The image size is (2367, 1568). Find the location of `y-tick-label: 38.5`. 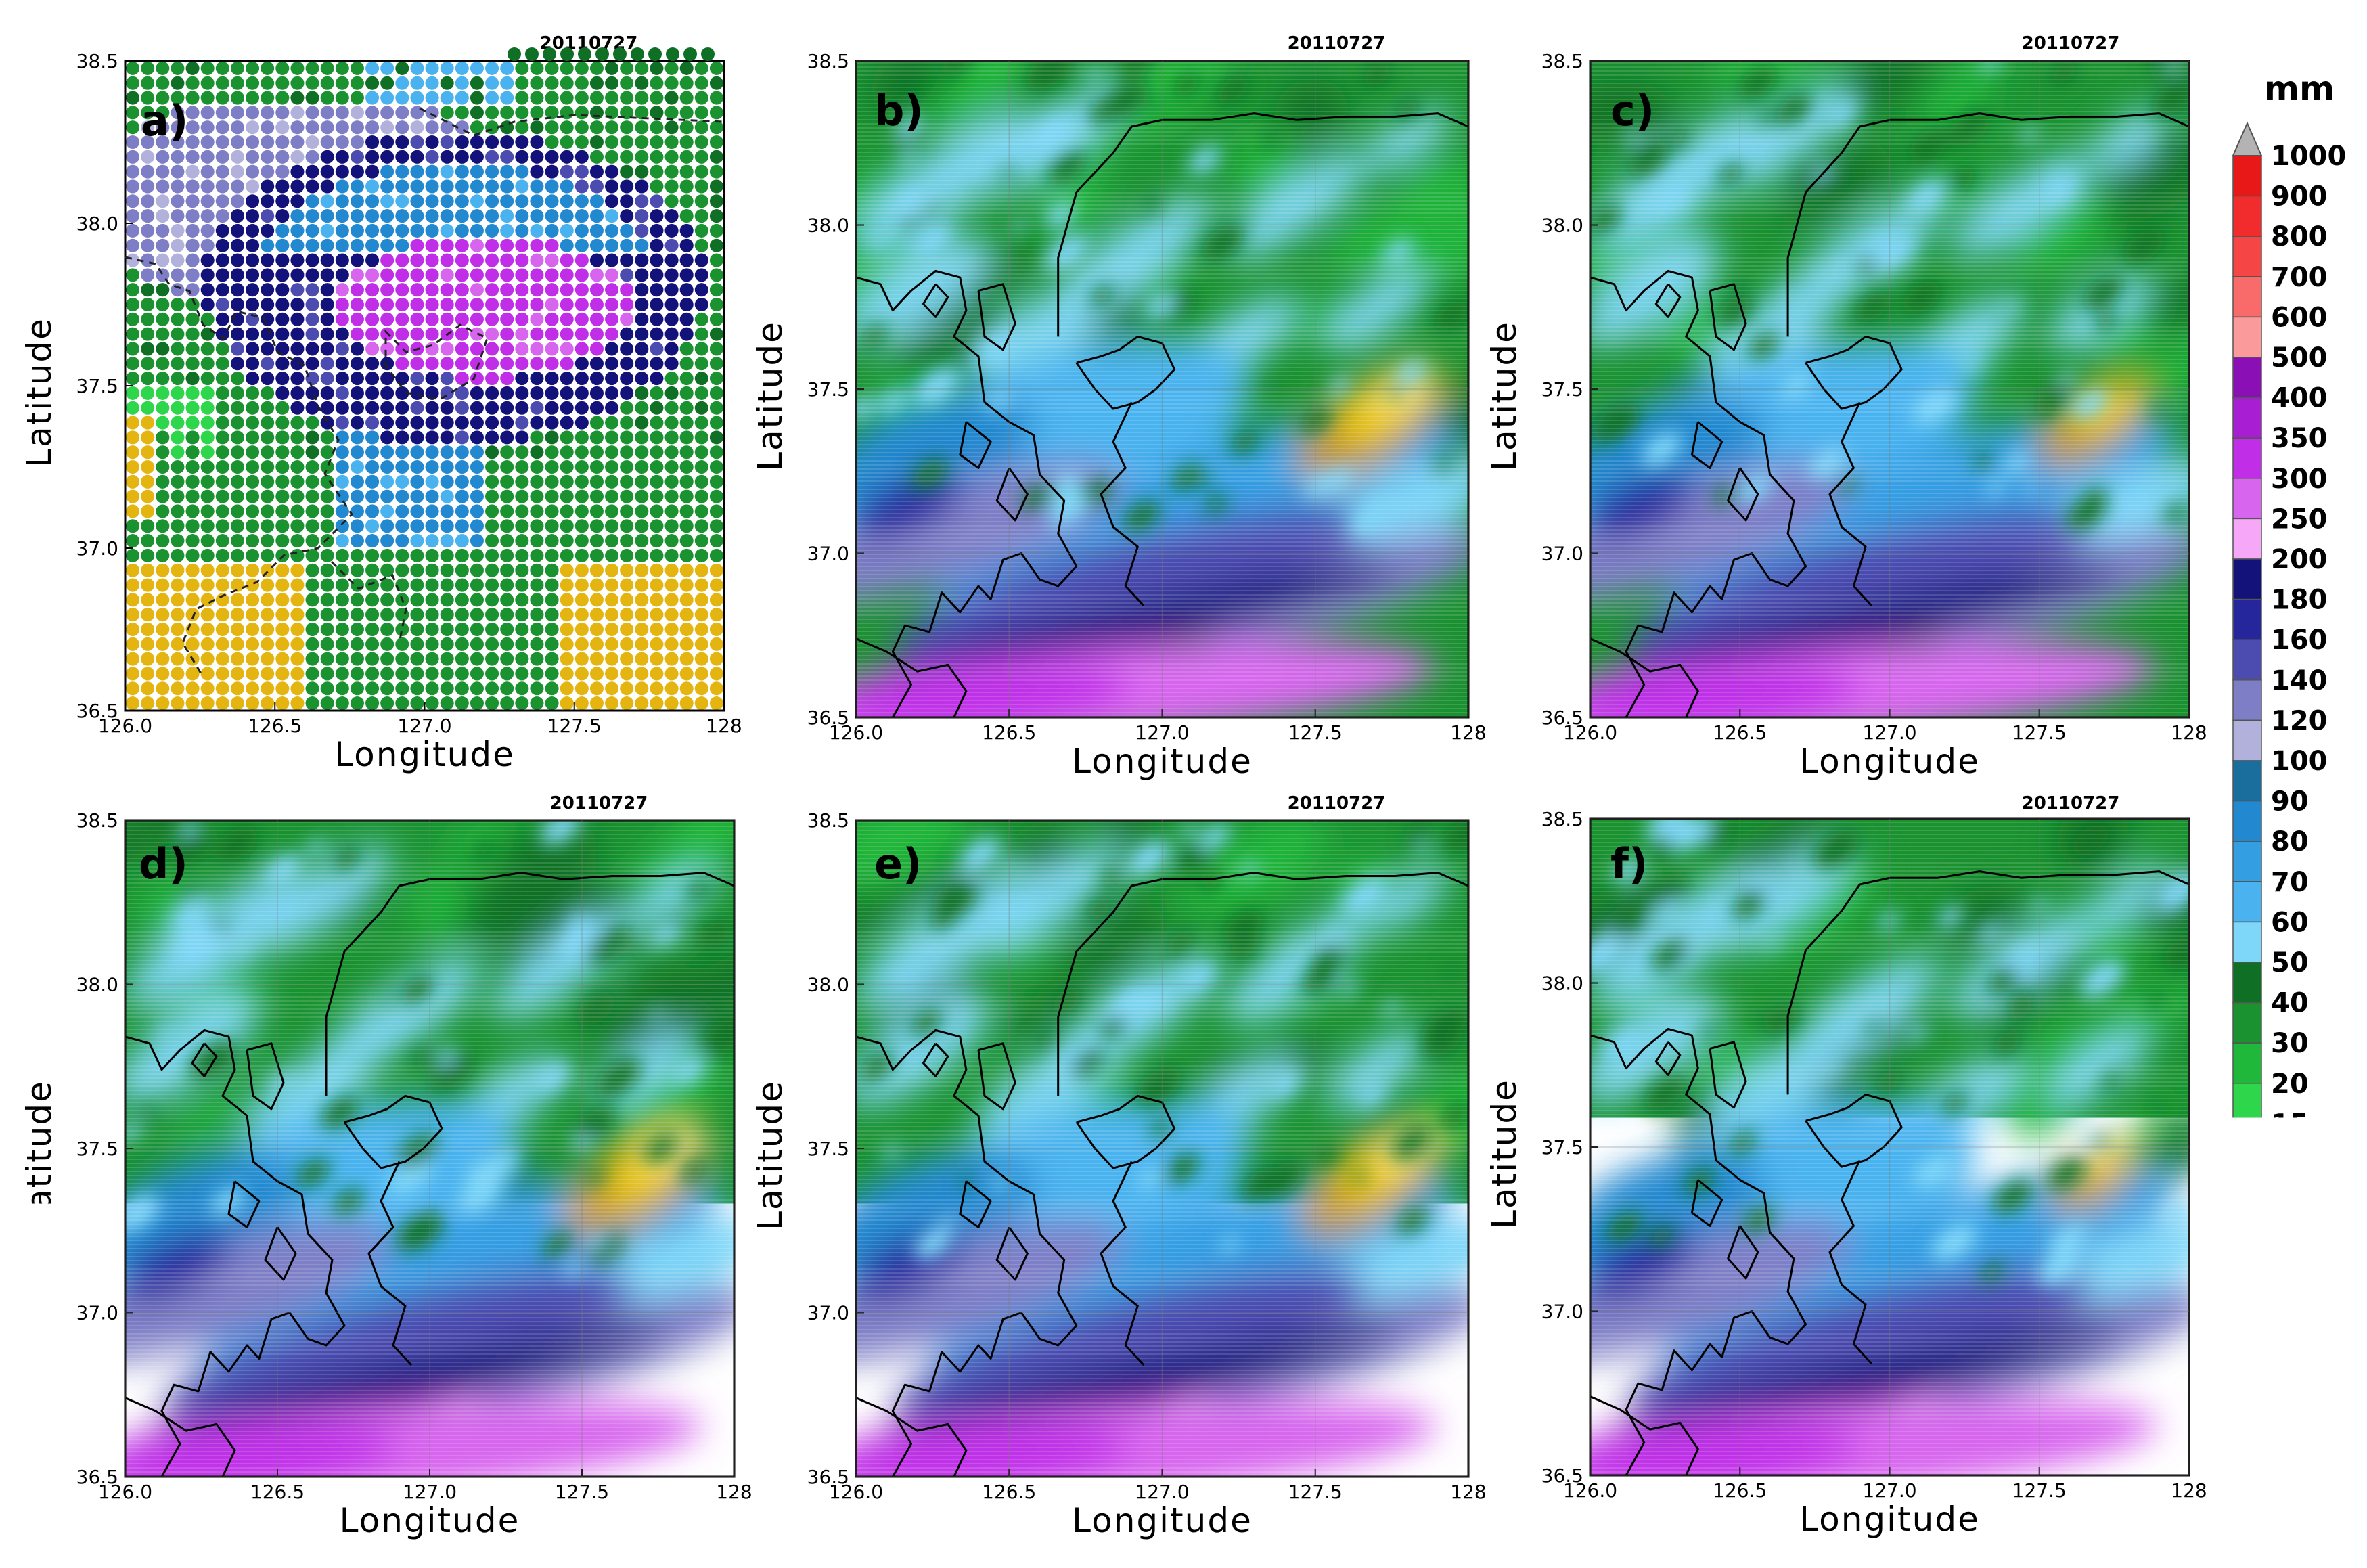

y-tick-label: 38.5 is located at coordinates (1562, 819).